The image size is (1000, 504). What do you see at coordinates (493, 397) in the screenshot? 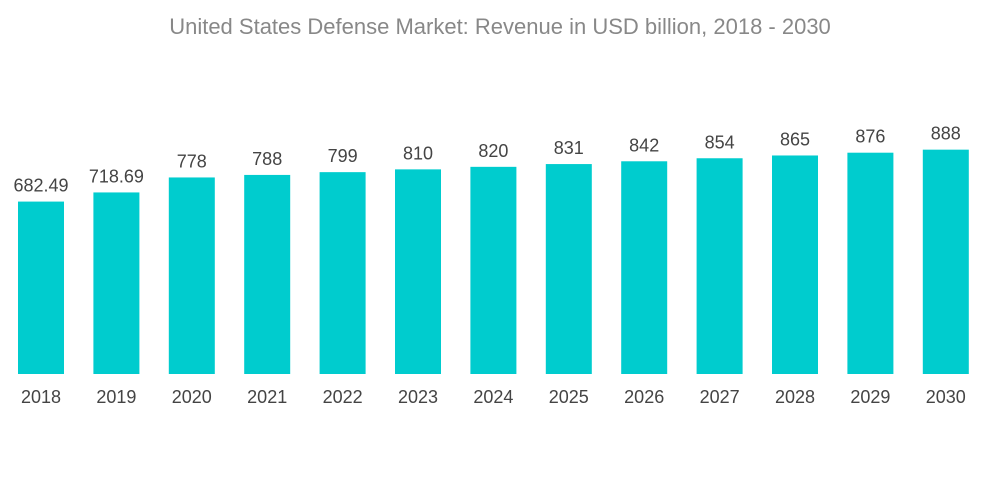
I see `x-tick-label-2024: 2024` at bounding box center [493, 397].